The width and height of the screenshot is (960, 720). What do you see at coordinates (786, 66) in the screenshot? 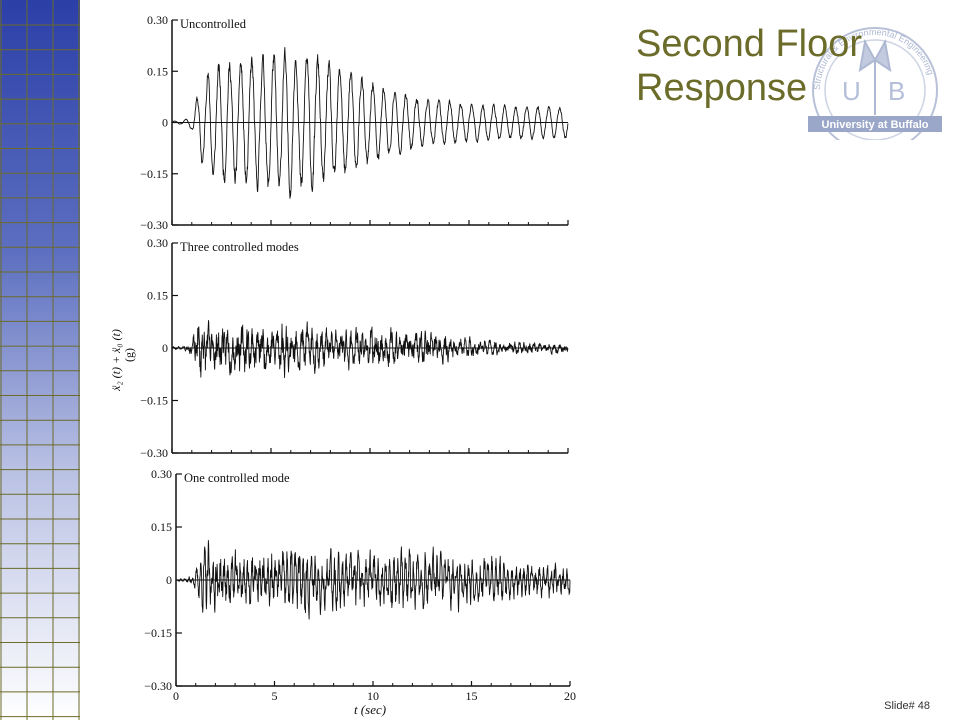
I see `slide-title: Second Floor Response` at bounding box center [786, 66].